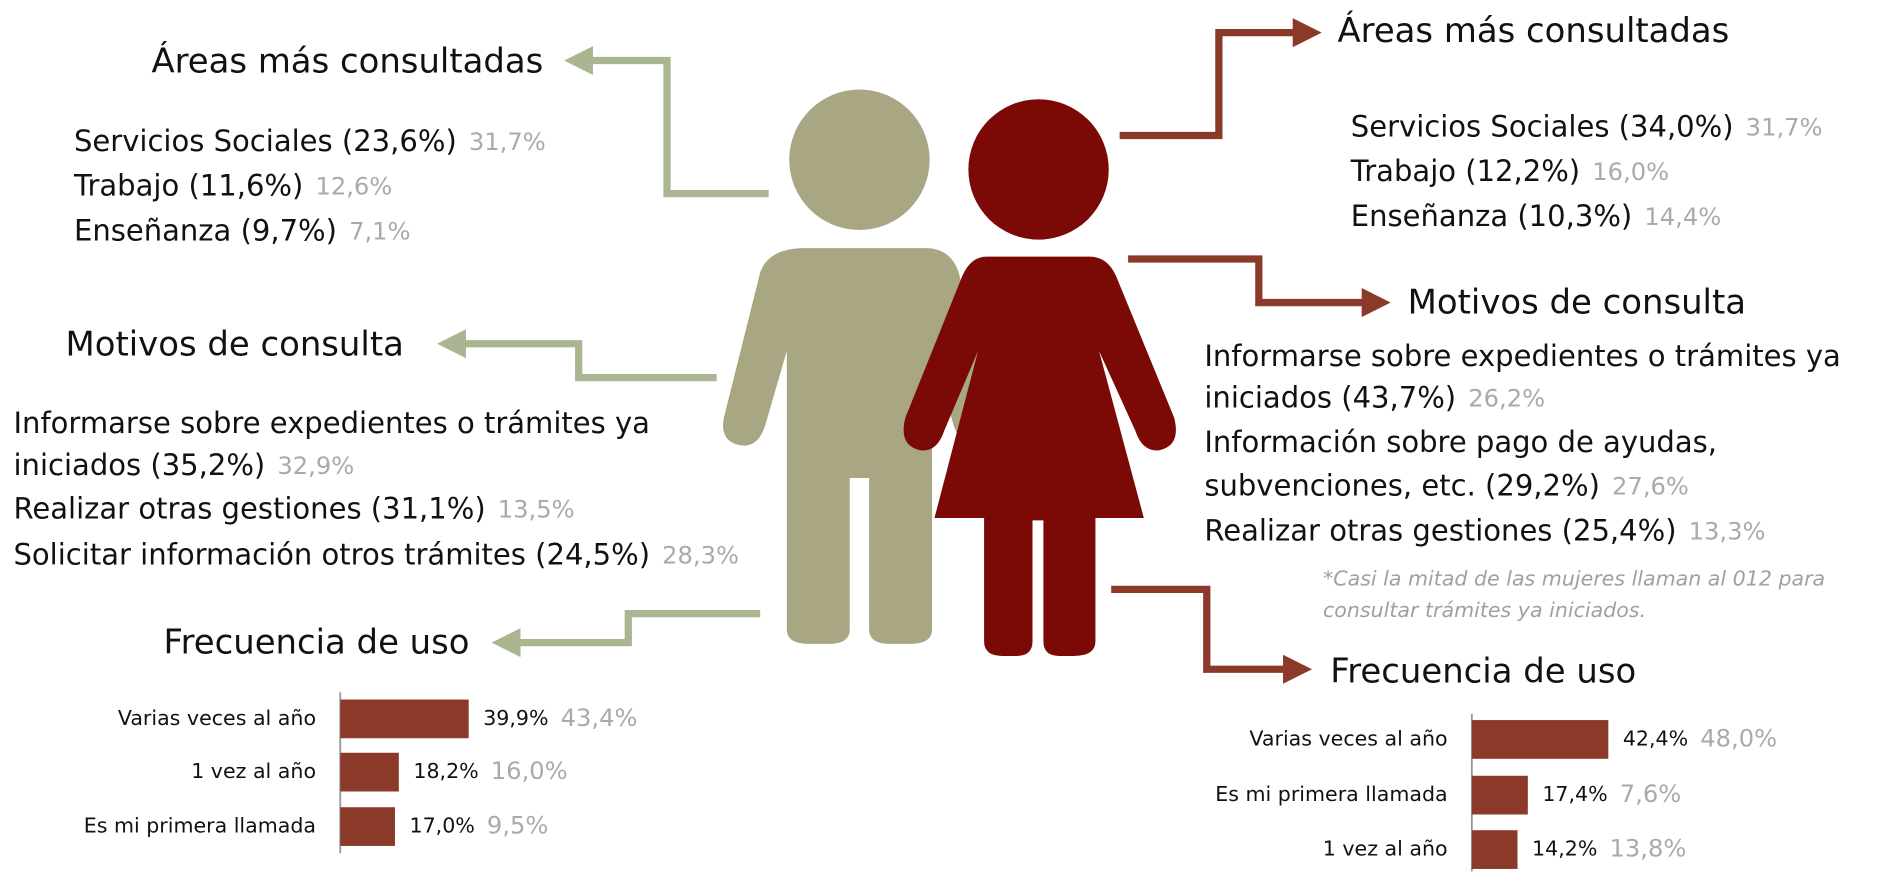  I want to click on bar-label: 18,2% 16,0%, so click(490, 771).